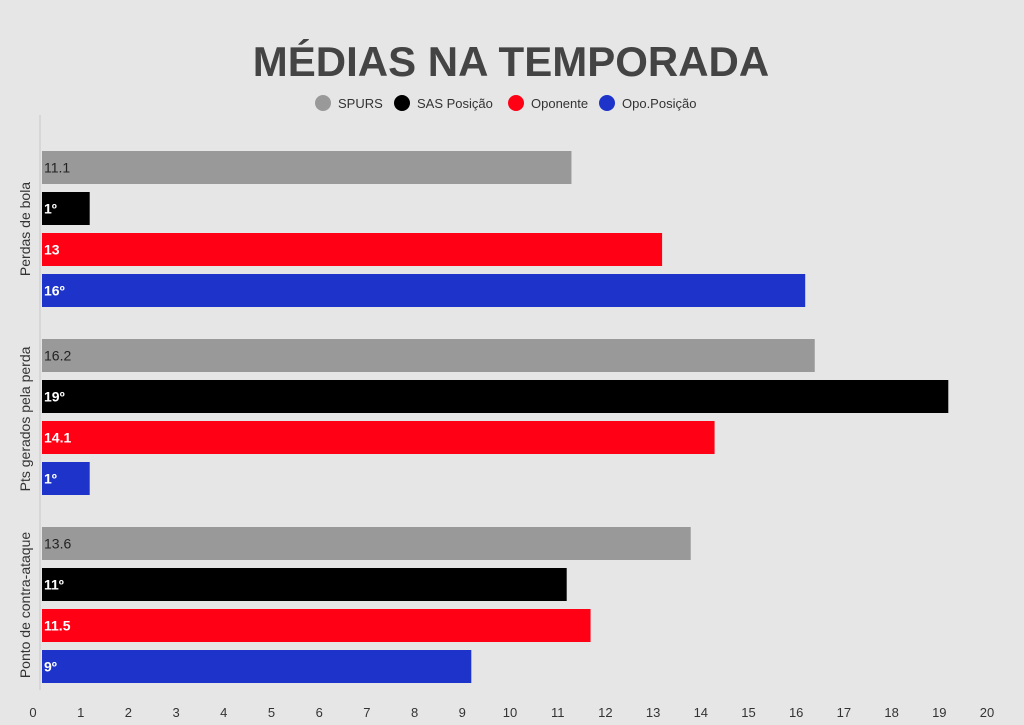 The width and height of the screenshot is (1024, 725). Describe the element at coordinates (128, 712) in the screenshot. I see `x-tick-label: 2` at that location.